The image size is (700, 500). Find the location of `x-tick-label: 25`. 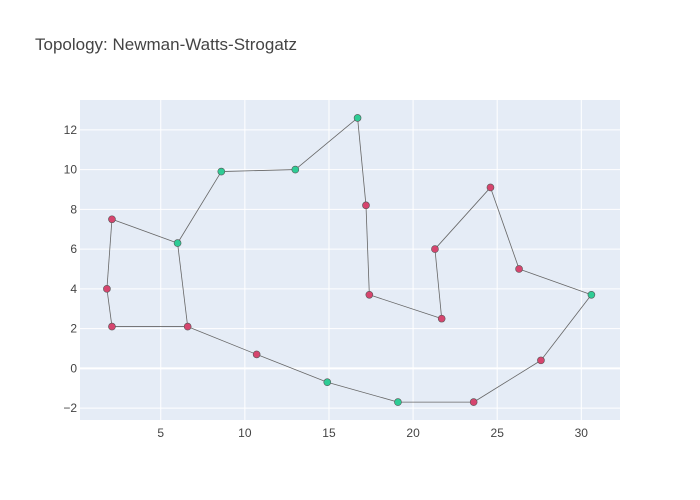

x-tick-label: 25 is located at coordinates (498, 433).